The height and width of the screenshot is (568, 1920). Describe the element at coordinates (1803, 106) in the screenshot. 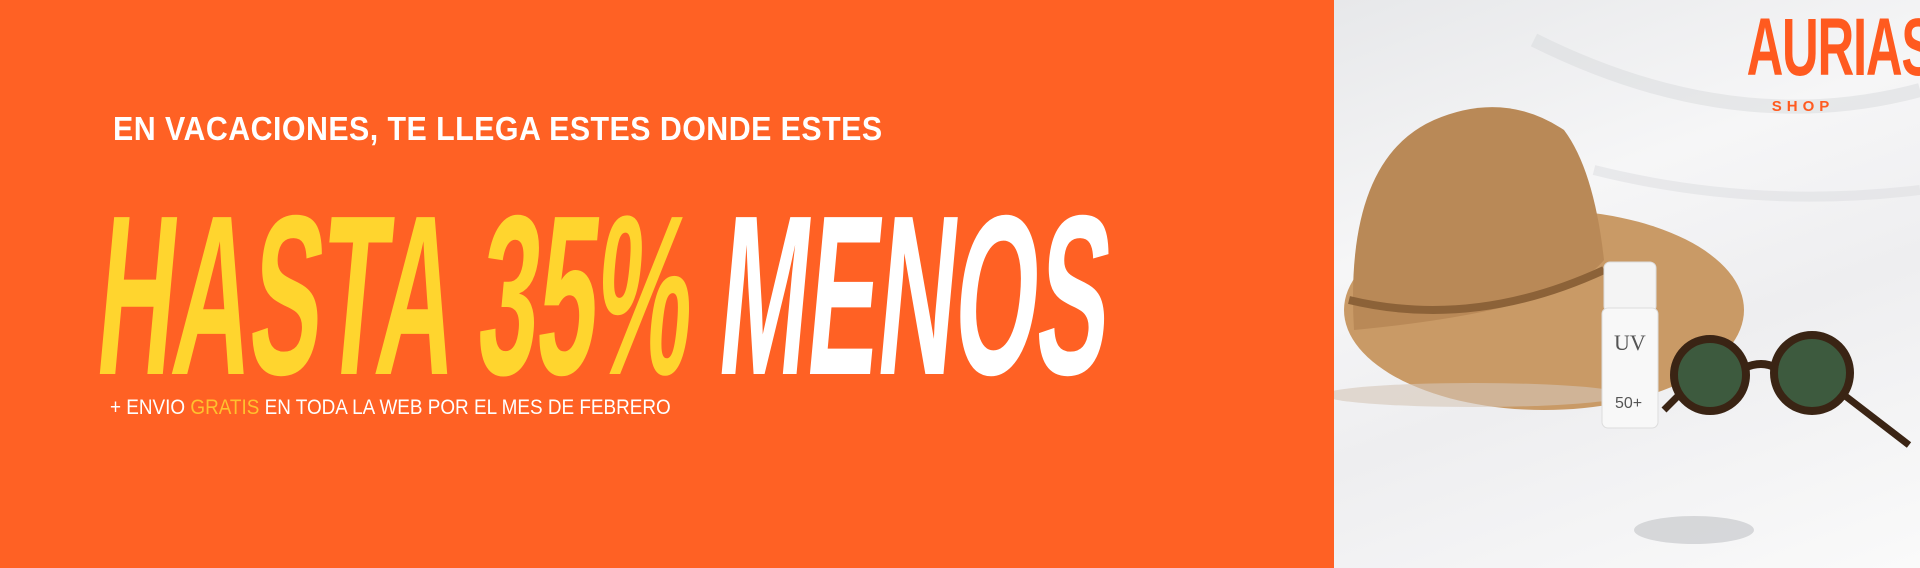

I see `logo-tagline: SHOP` at that location.